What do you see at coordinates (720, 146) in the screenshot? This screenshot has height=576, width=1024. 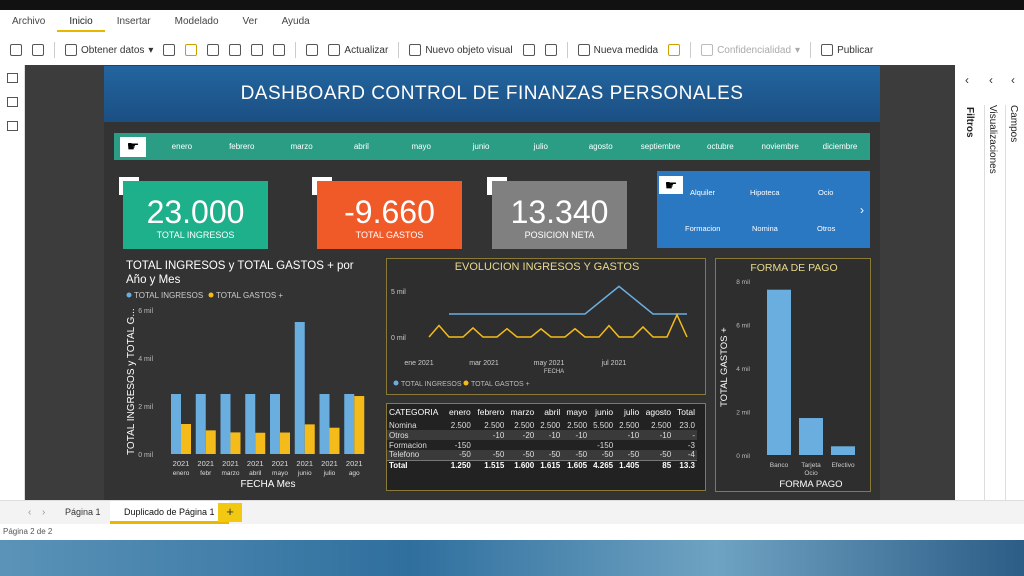 I see `month-octubre: octubre` at bounding box center [720, 146].